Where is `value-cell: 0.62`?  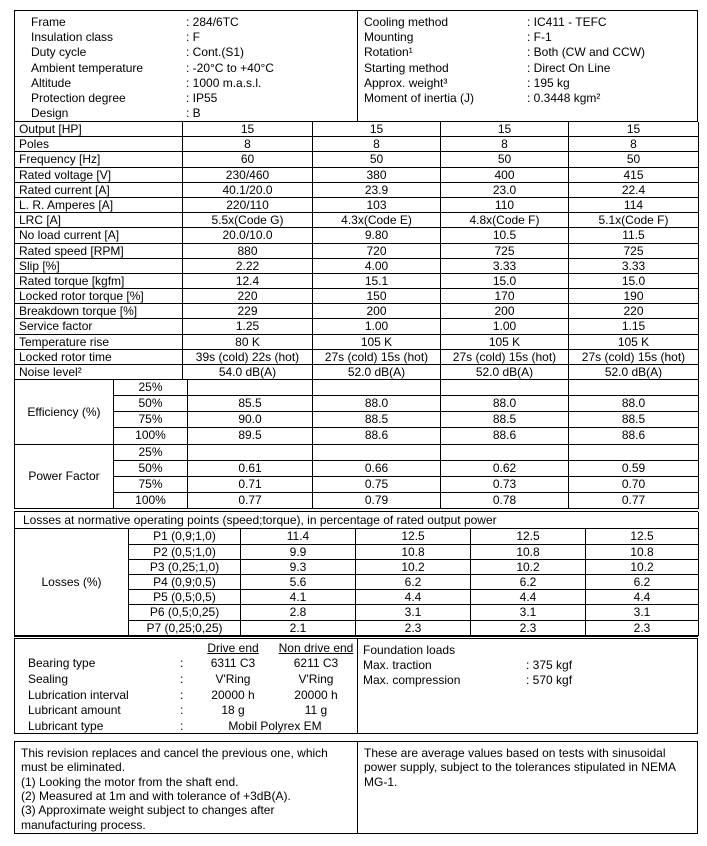 value-cell: 0.62 is located at coordinates (505, 468).